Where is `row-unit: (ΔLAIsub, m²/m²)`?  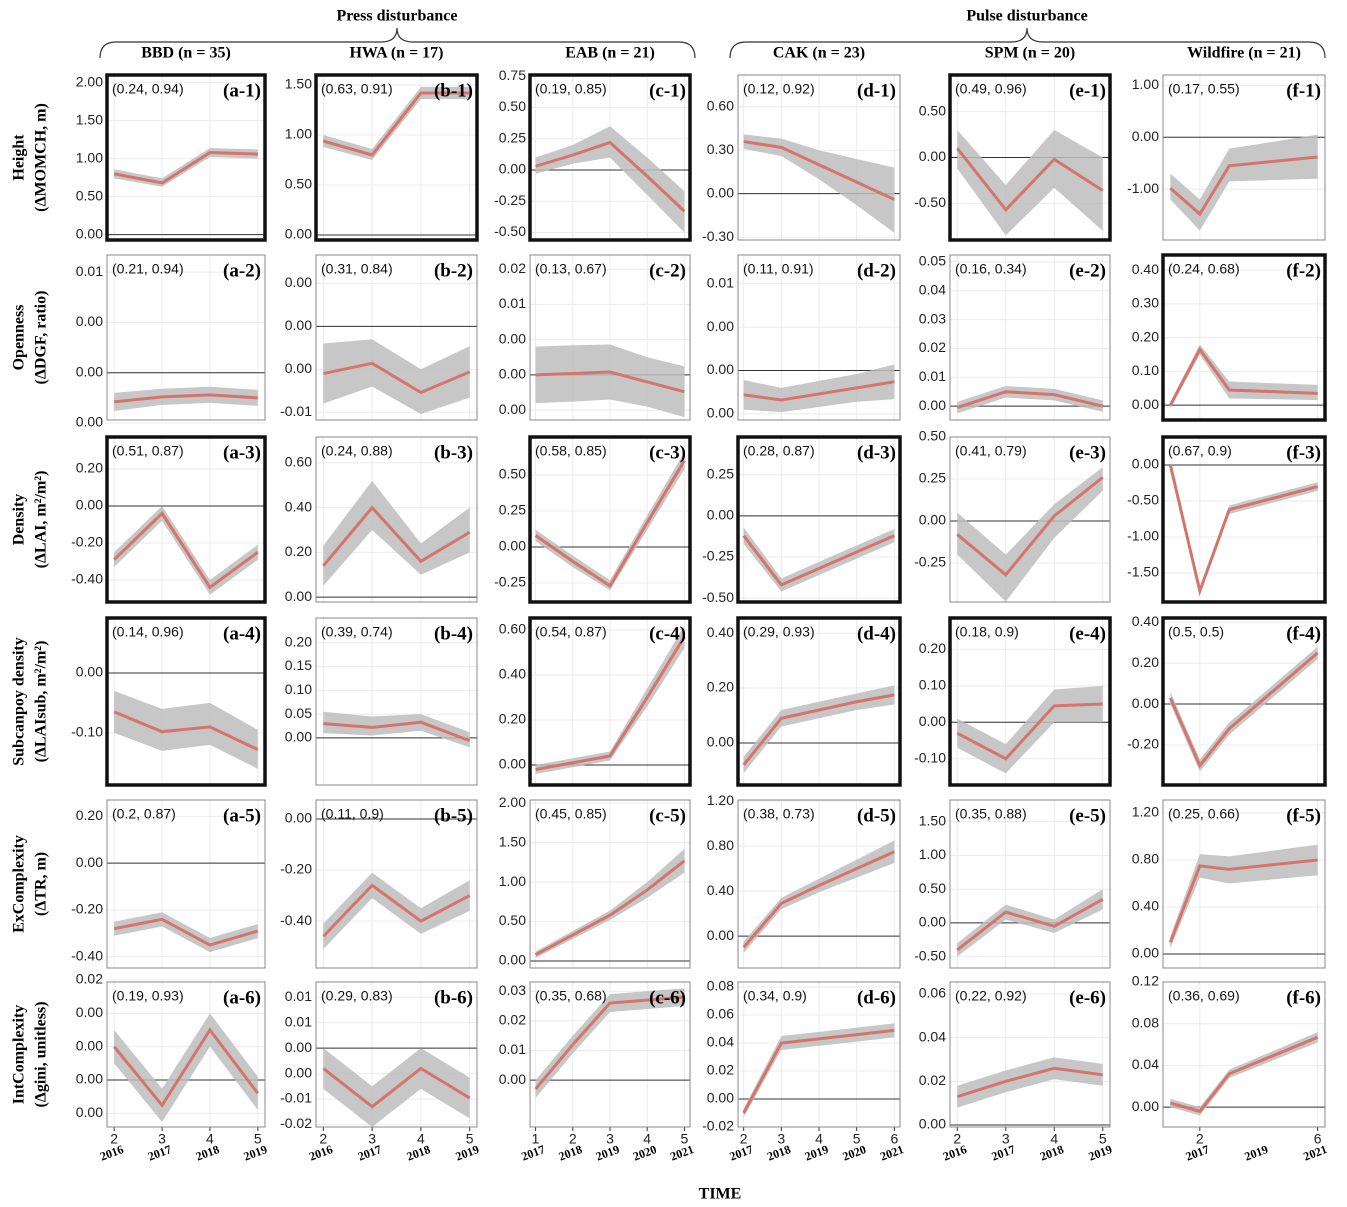
row-unit: (ΔLAIsub, m²/m²) is located at coordinates (41, 702).